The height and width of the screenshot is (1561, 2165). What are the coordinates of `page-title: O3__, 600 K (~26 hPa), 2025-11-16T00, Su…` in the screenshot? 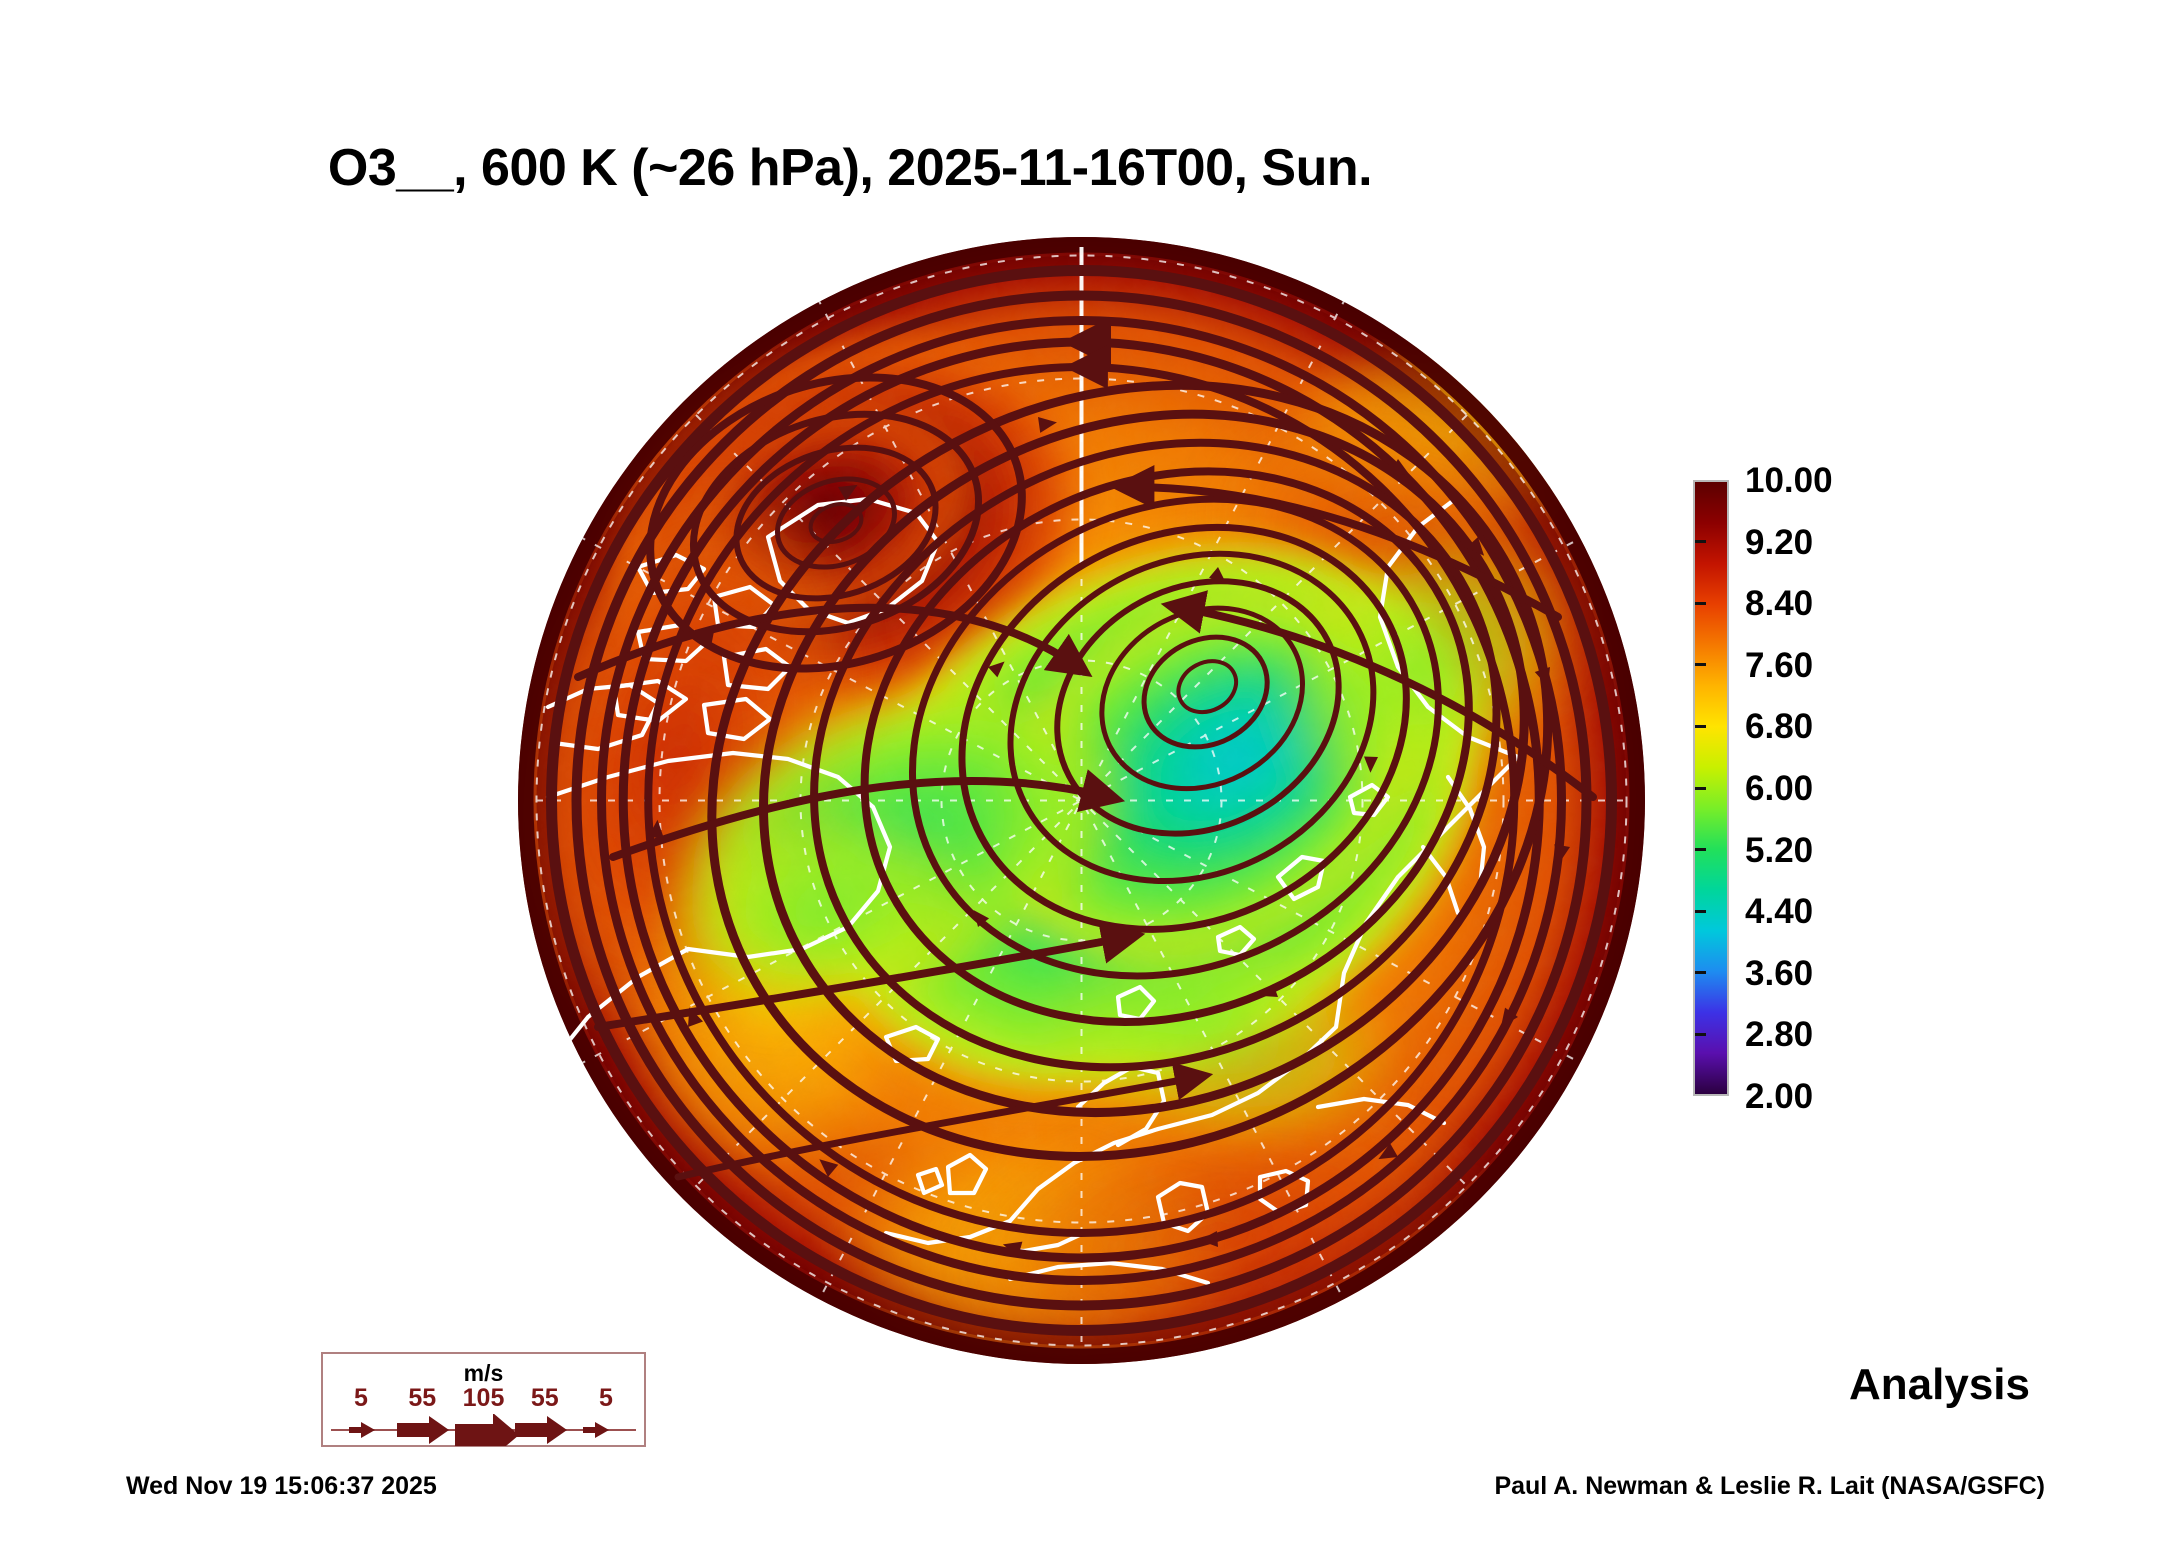 It's located at (850, 168).